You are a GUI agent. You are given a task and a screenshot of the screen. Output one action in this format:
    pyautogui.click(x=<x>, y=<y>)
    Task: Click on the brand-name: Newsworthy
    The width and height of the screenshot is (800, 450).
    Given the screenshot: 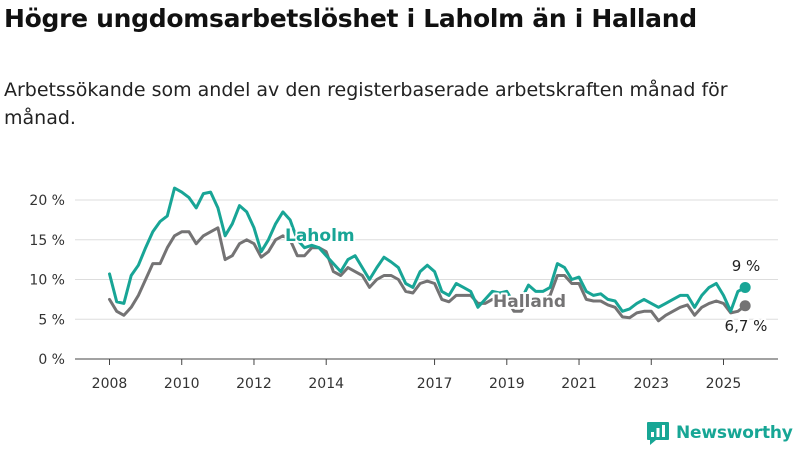 What is the action you would take?
    pyautogui.click(x=734, y=433)
    